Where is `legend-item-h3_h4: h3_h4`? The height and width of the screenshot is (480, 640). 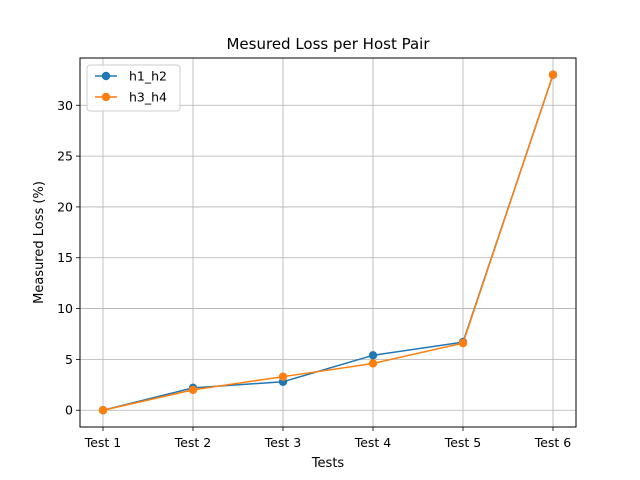
legend-item-h3_h4: h3_h4 is located at coordinates (131, 97).